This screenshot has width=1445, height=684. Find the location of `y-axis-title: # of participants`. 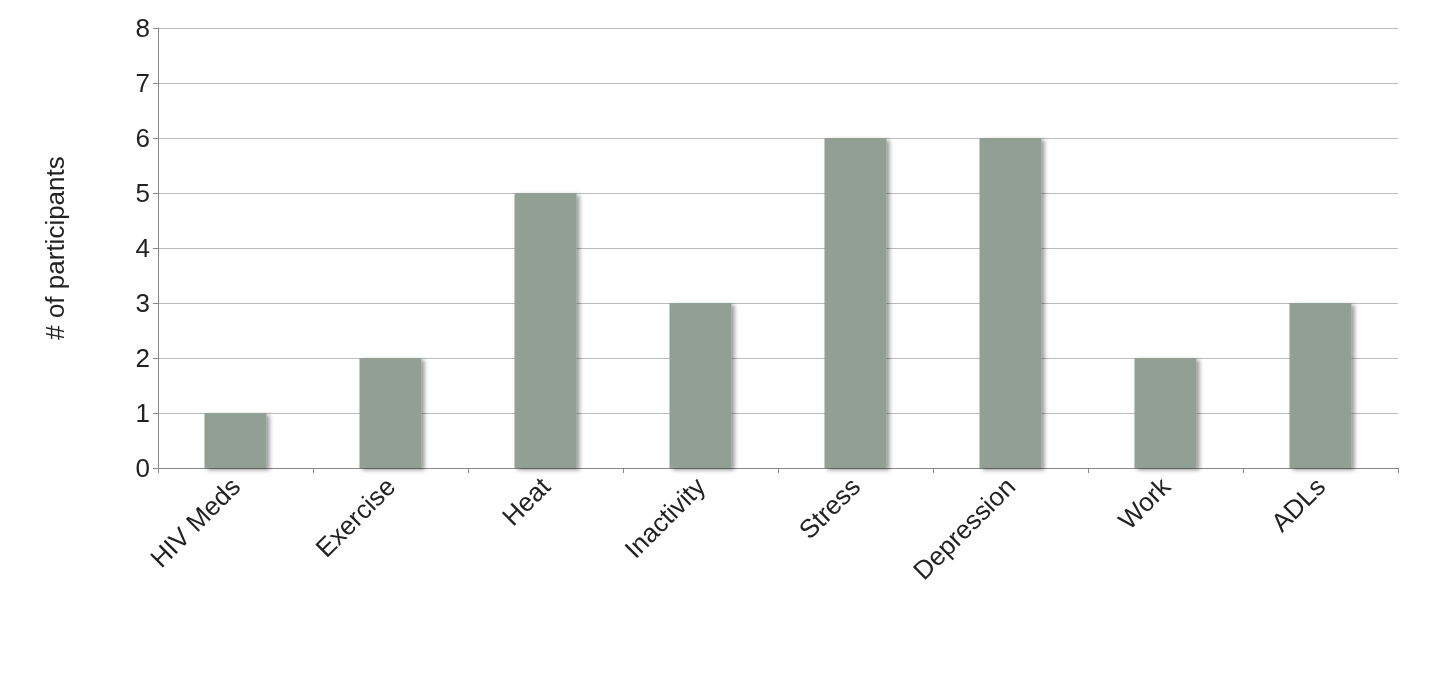

y-axis-title: # of participants is located at coordinates (55, 248).